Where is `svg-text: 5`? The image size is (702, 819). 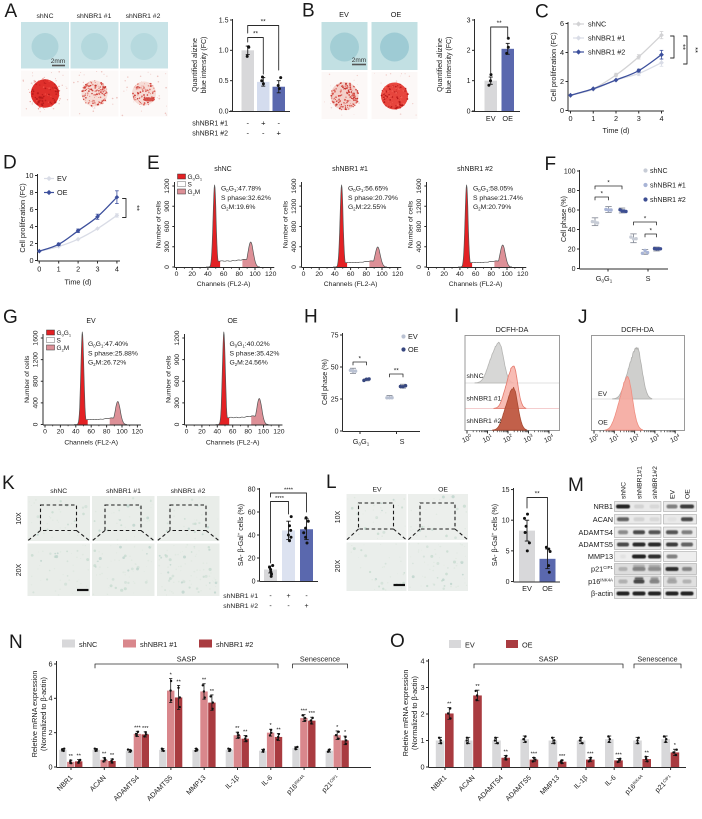 svg-text: 5 is located at coordinates (508, 551).